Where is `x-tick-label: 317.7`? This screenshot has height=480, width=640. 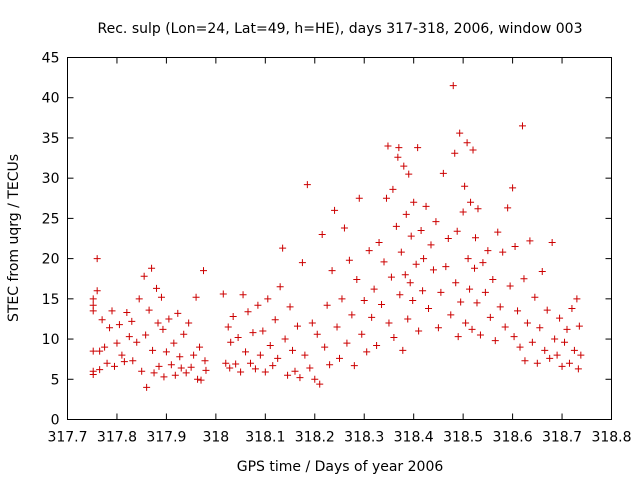
x-tick-label: 317.7 is located at coordinates (67, 438).